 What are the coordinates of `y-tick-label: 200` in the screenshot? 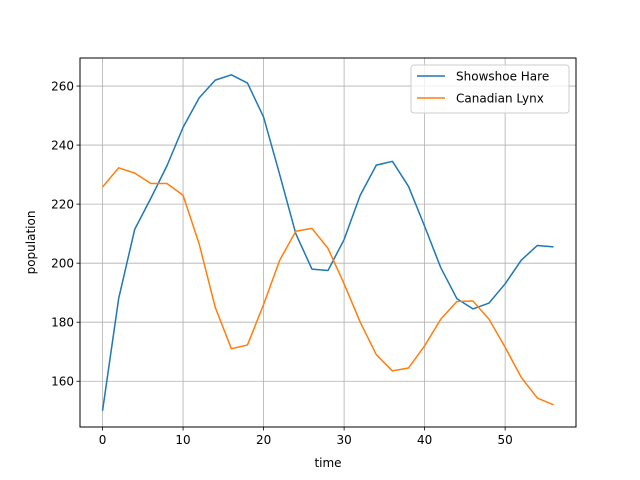 It's located at (62, 264).